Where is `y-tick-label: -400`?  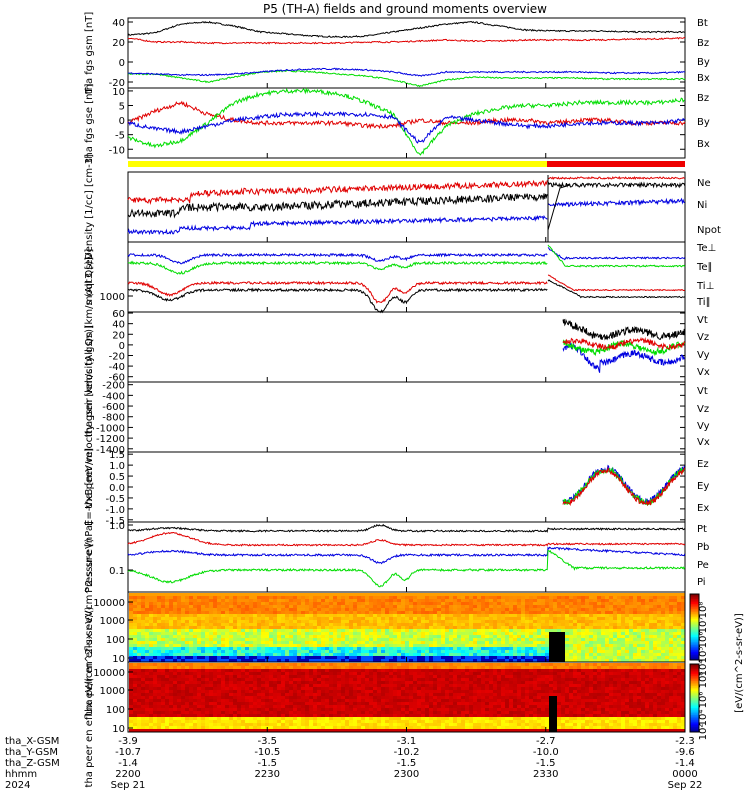 y-tick-label: -400 is located at coordinates (113, 396).